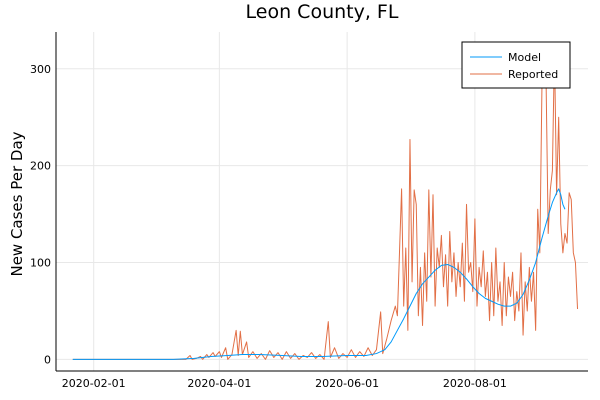 The width and height of the screenshot is (600, 400). I want to click on legend-label: Reported, so click(533, 74).